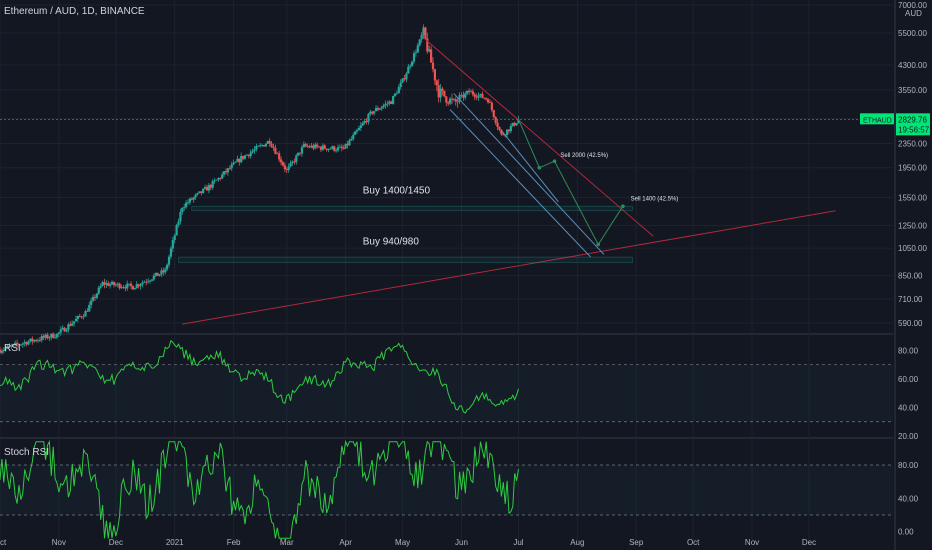 Image resolution: width=932 pixels, height=550 pixels. What do you see at coordinates (908, 498) in the screenshot?
I see `indicator-tick-label: 40.00` at bounding box center [908, 498].